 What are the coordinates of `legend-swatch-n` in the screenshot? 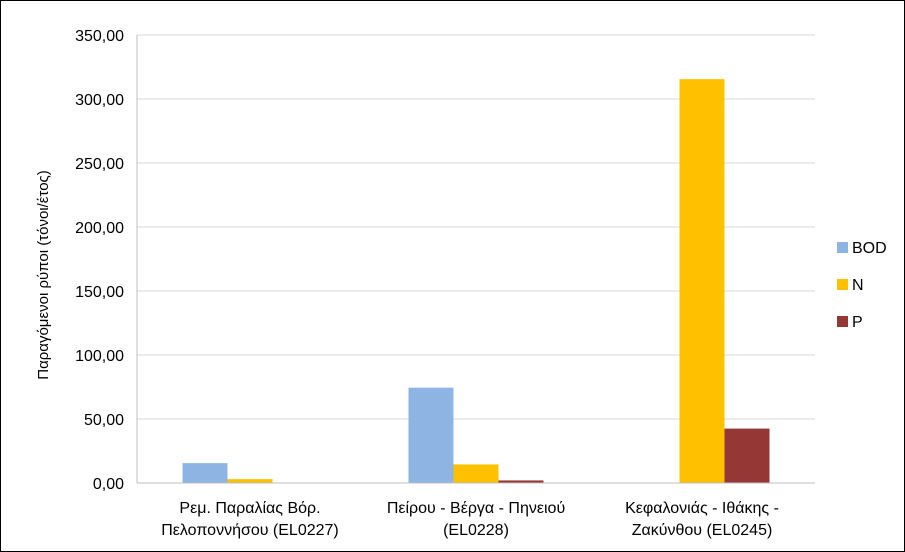 It's located at (842, 284).